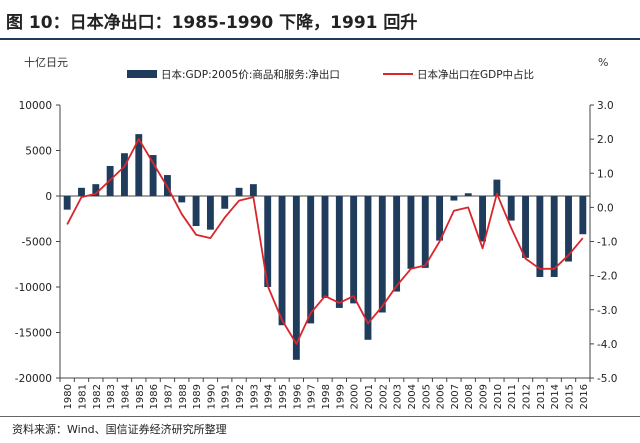  I want to click on right-tick-label: -3.0, so click(607, 311).